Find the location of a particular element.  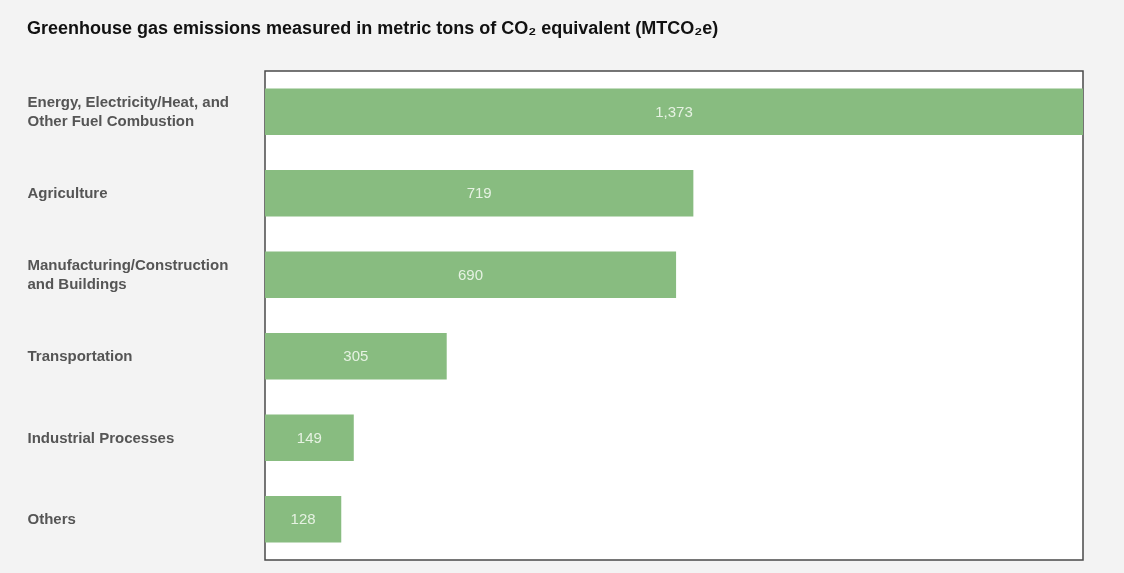

data-label: 690 is located at coordinates (471, 274).